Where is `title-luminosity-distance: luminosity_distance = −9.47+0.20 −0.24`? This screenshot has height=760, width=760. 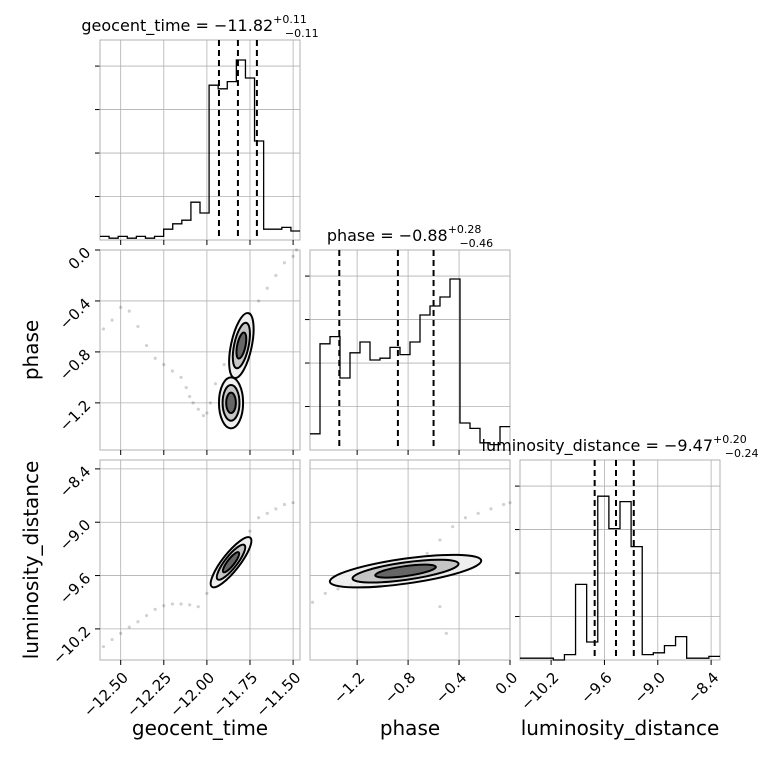
title-luminosity-distance: luminosity_distance = −9.47+0.20 −0.24 is located at coordinates (620, 446).